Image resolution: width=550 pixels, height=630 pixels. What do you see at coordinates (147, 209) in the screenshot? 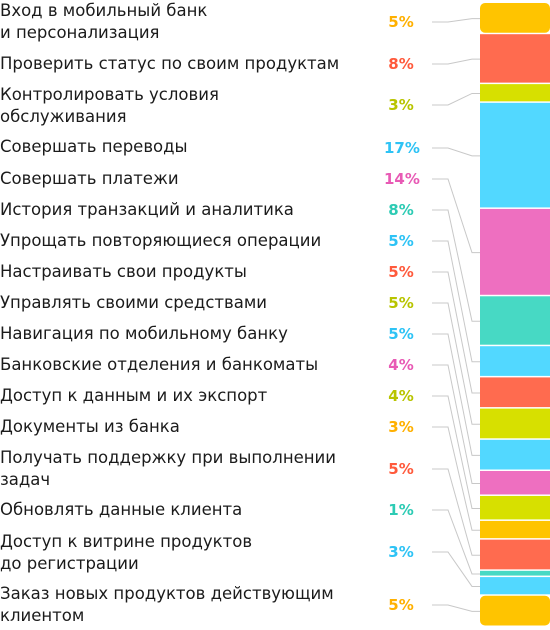
I see `category-label: История транзакций и аналитика` at bounding box center [147, 209].